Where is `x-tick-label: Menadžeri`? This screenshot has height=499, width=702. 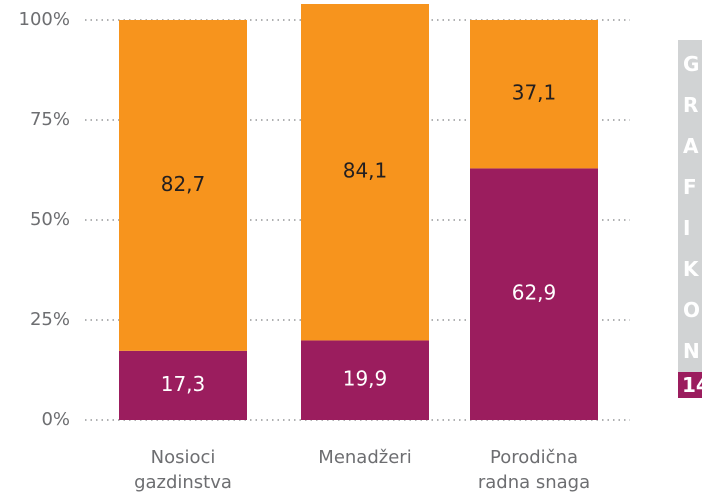
x-tick-label: Menadžeri is located at coordinates (365, 457).